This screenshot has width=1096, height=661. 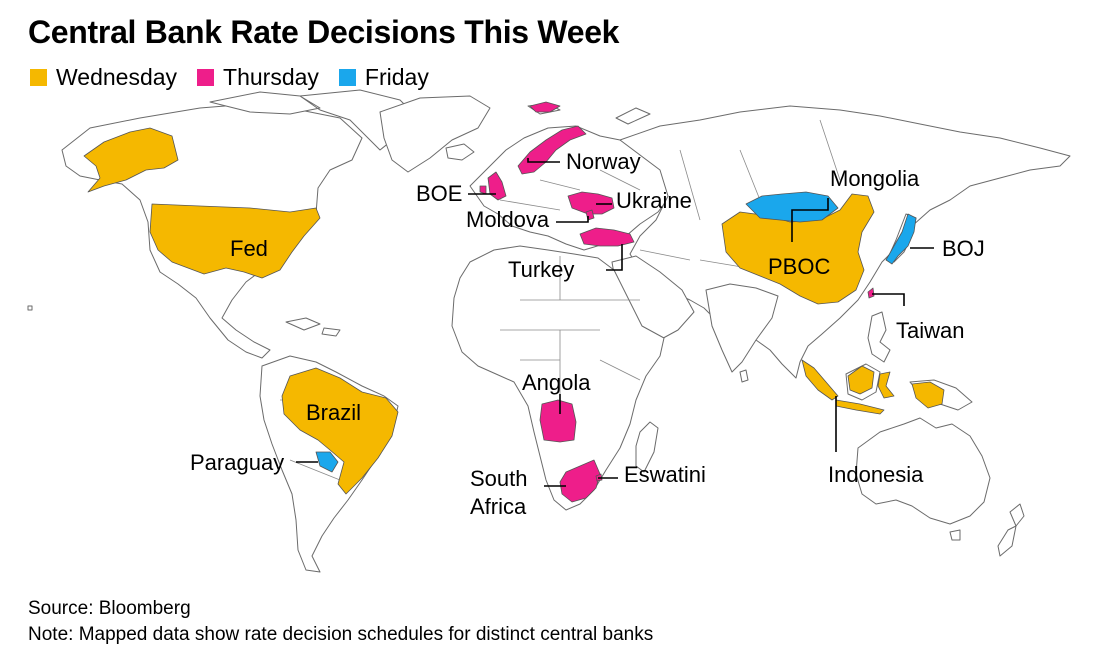 I want to click on legend-item-wednesday: Wednesday, so click(x=103, y=77).